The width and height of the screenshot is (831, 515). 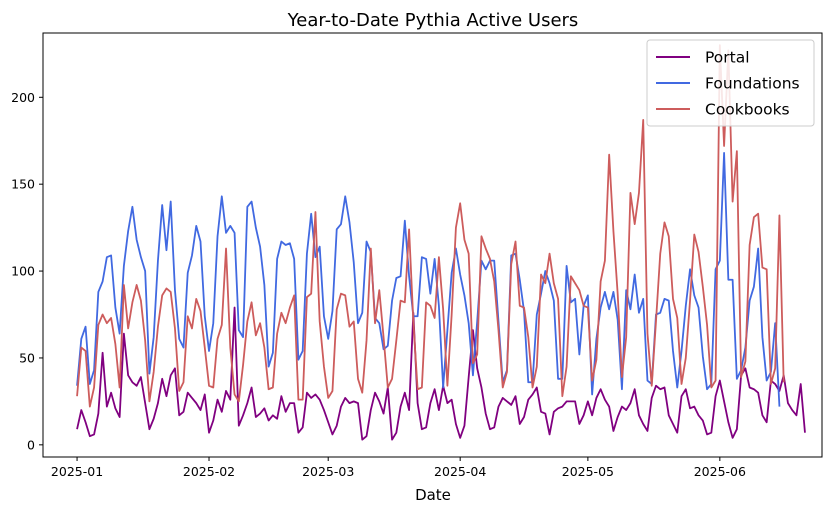 What do you see at coordinates (727, 58) in the screenshot?
I see `legend-label-portal: Portal` at bounding box center [727, 58].